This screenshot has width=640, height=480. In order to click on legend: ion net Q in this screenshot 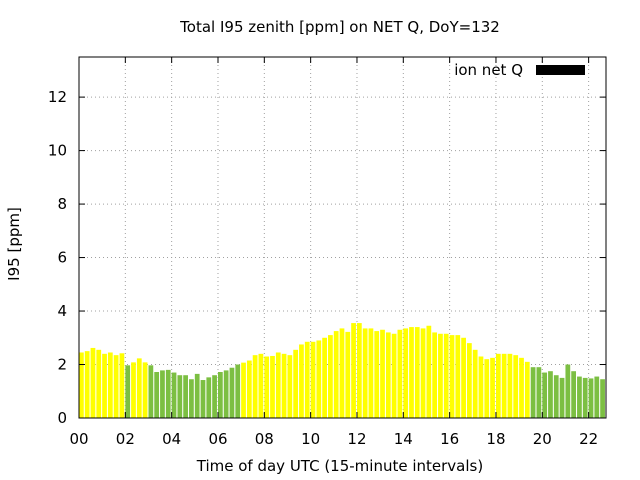, I will do `click(519, 70)`.